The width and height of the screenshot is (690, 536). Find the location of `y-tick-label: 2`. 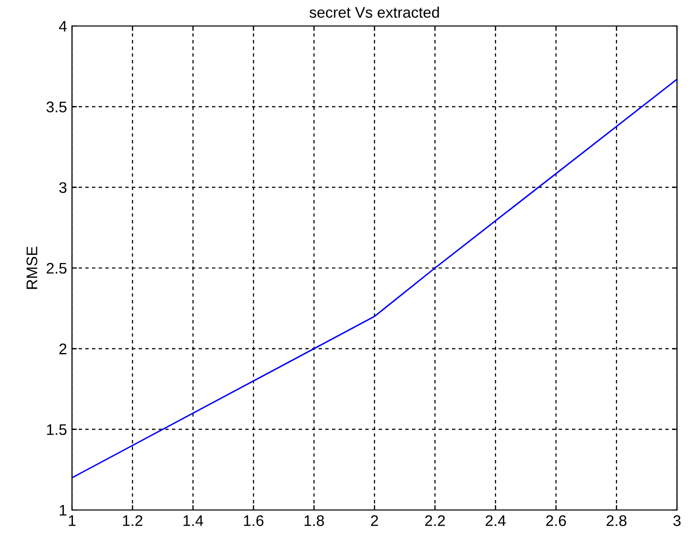

y-tick-label: 2 is located at coordinates (62, 349).